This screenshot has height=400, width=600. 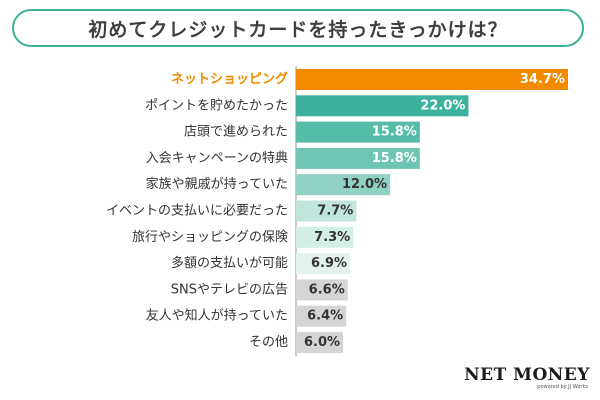 What do you see at coordinates (217, 184) in the screenshot?
I see `category-label: 家族や親戚が持っていた` at bounding box center [217, 184].